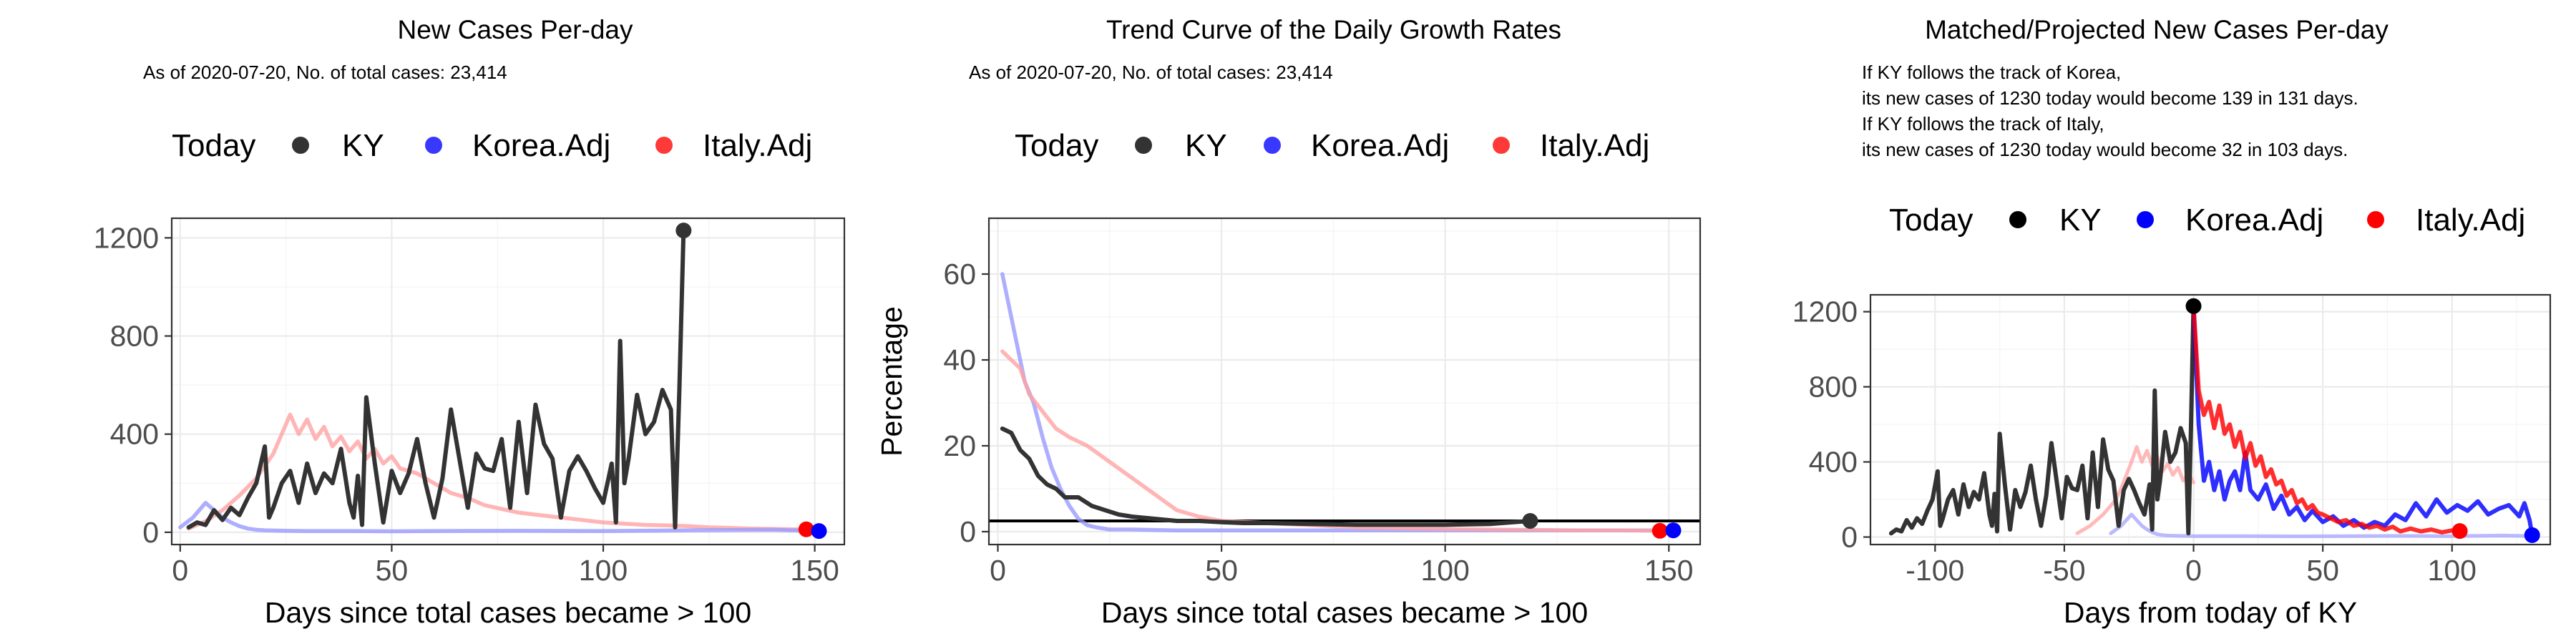 This screenshot has height=644, width=2576. Describe the element at coordinates (959, 445) in the screenshot. I see `y-tick-label: 20` at that location.